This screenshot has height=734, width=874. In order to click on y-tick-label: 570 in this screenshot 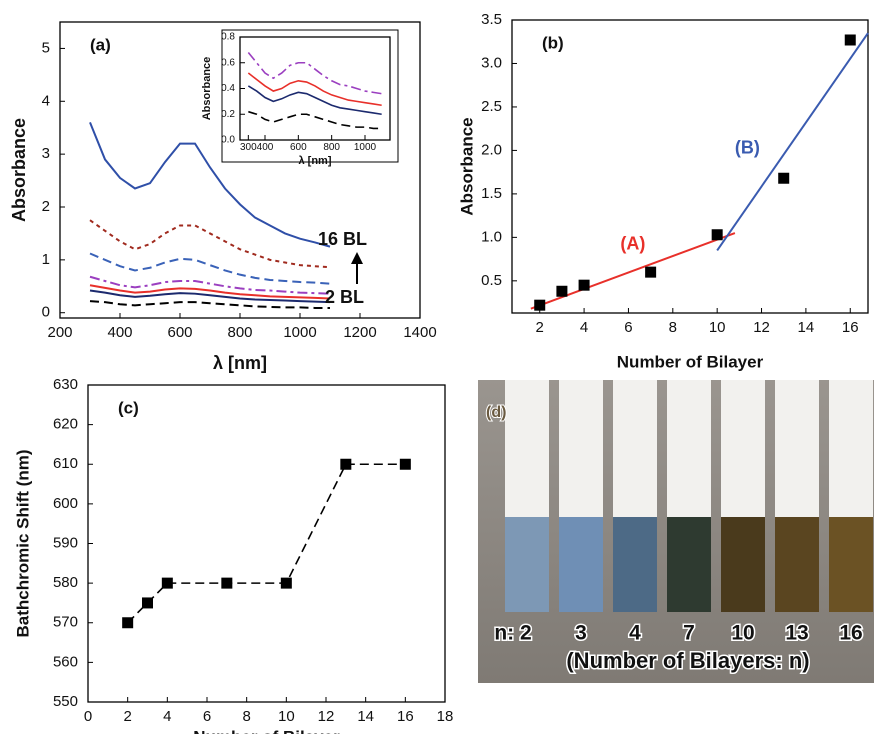, I will do `click(65, 622)`.